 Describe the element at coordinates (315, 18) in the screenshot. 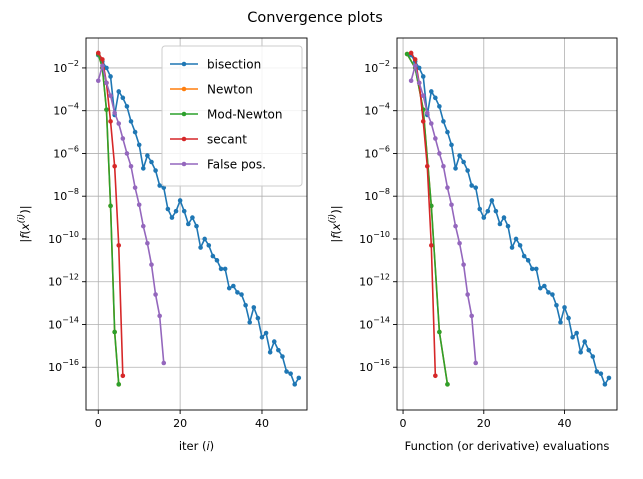

I see `figure-suptitle: Convergence plots` at that location.